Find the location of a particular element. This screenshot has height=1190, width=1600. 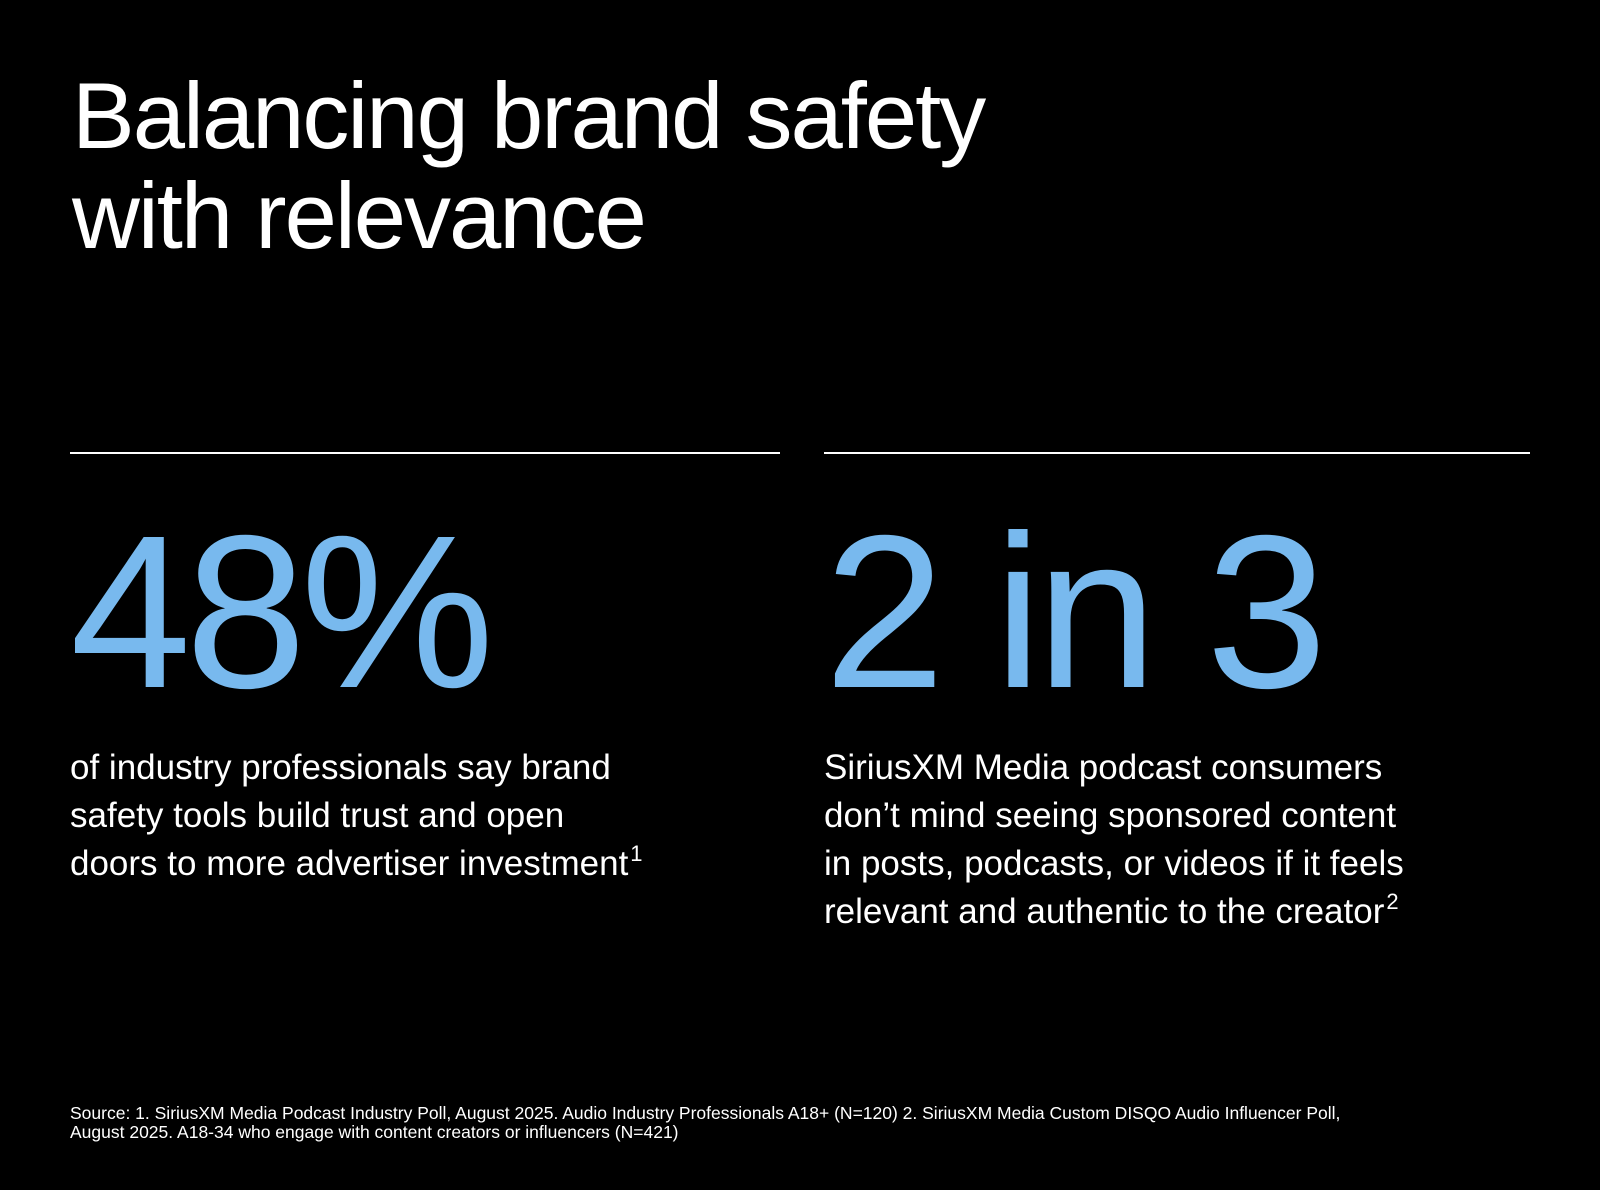

stat-description-text: doors to more advertiser investment is located at coordinates (349, 863).